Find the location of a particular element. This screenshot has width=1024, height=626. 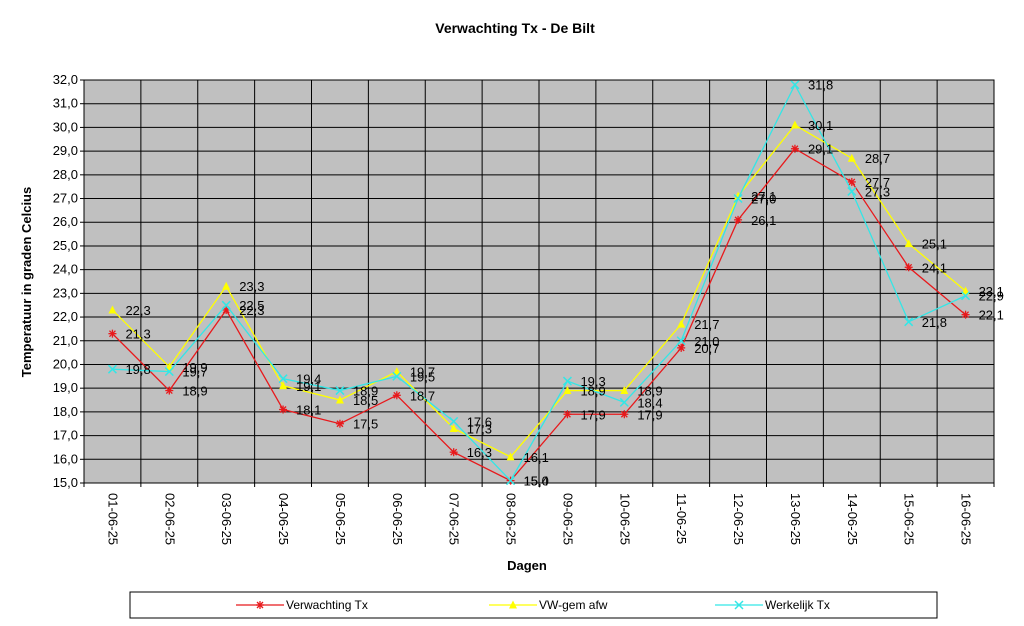

data-label-werkelijk-tx: 18,9 is located at coordinates (365, 391).